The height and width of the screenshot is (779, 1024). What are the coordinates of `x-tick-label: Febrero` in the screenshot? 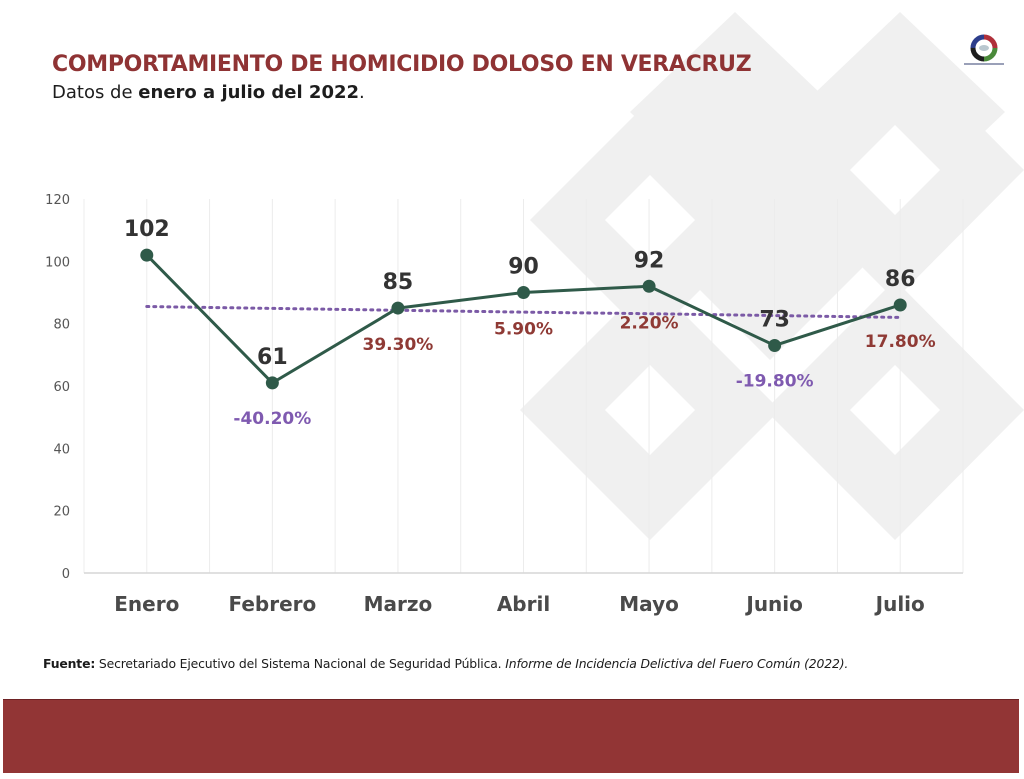 It's located at (272, 604).